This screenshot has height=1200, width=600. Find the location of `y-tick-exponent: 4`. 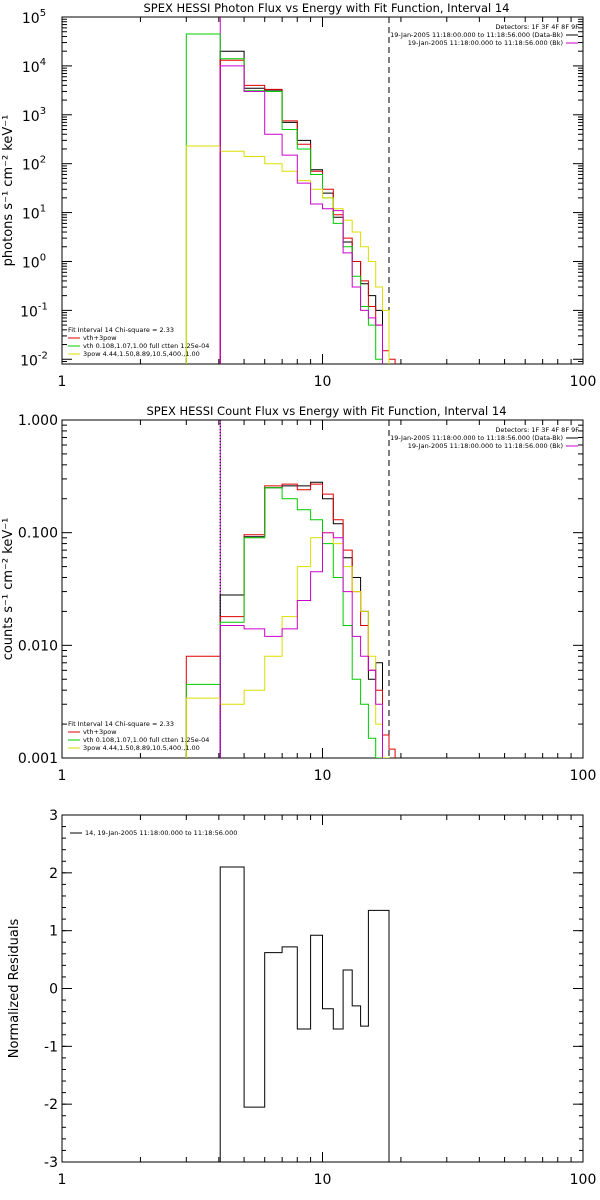

y-tick-exponent: 4 is located at coordinates (43, 62).